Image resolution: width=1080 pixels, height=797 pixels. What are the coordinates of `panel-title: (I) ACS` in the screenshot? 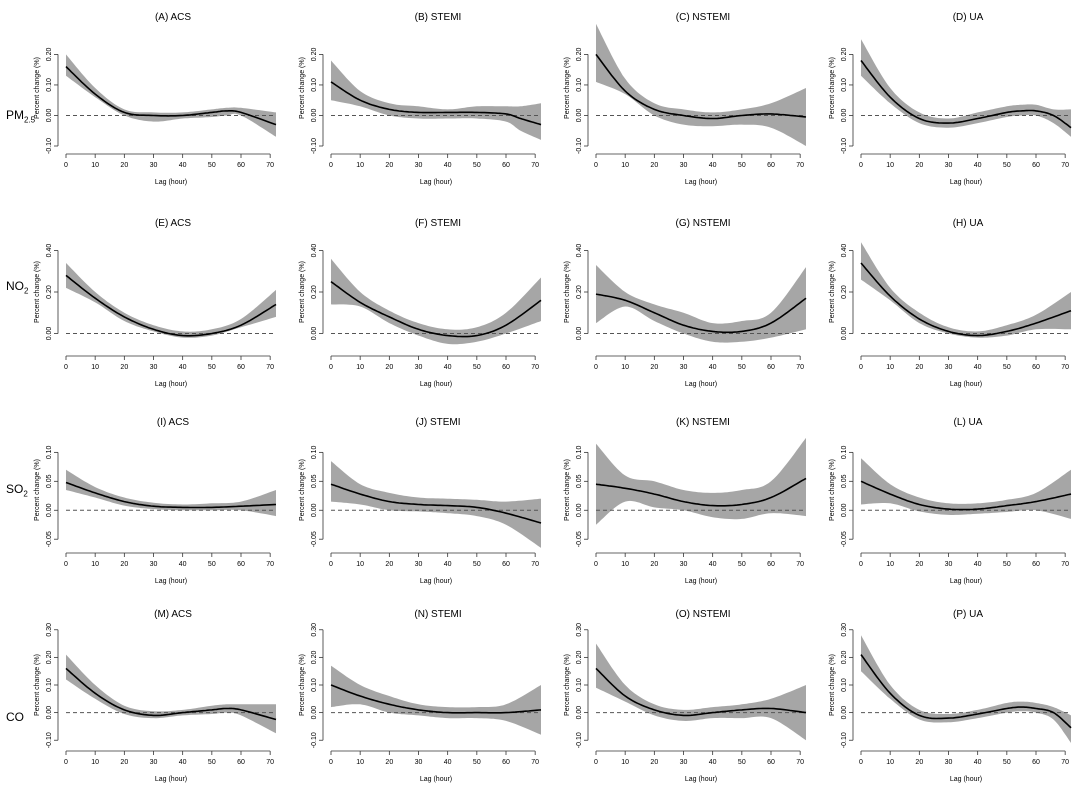 It's located at (173, 422).